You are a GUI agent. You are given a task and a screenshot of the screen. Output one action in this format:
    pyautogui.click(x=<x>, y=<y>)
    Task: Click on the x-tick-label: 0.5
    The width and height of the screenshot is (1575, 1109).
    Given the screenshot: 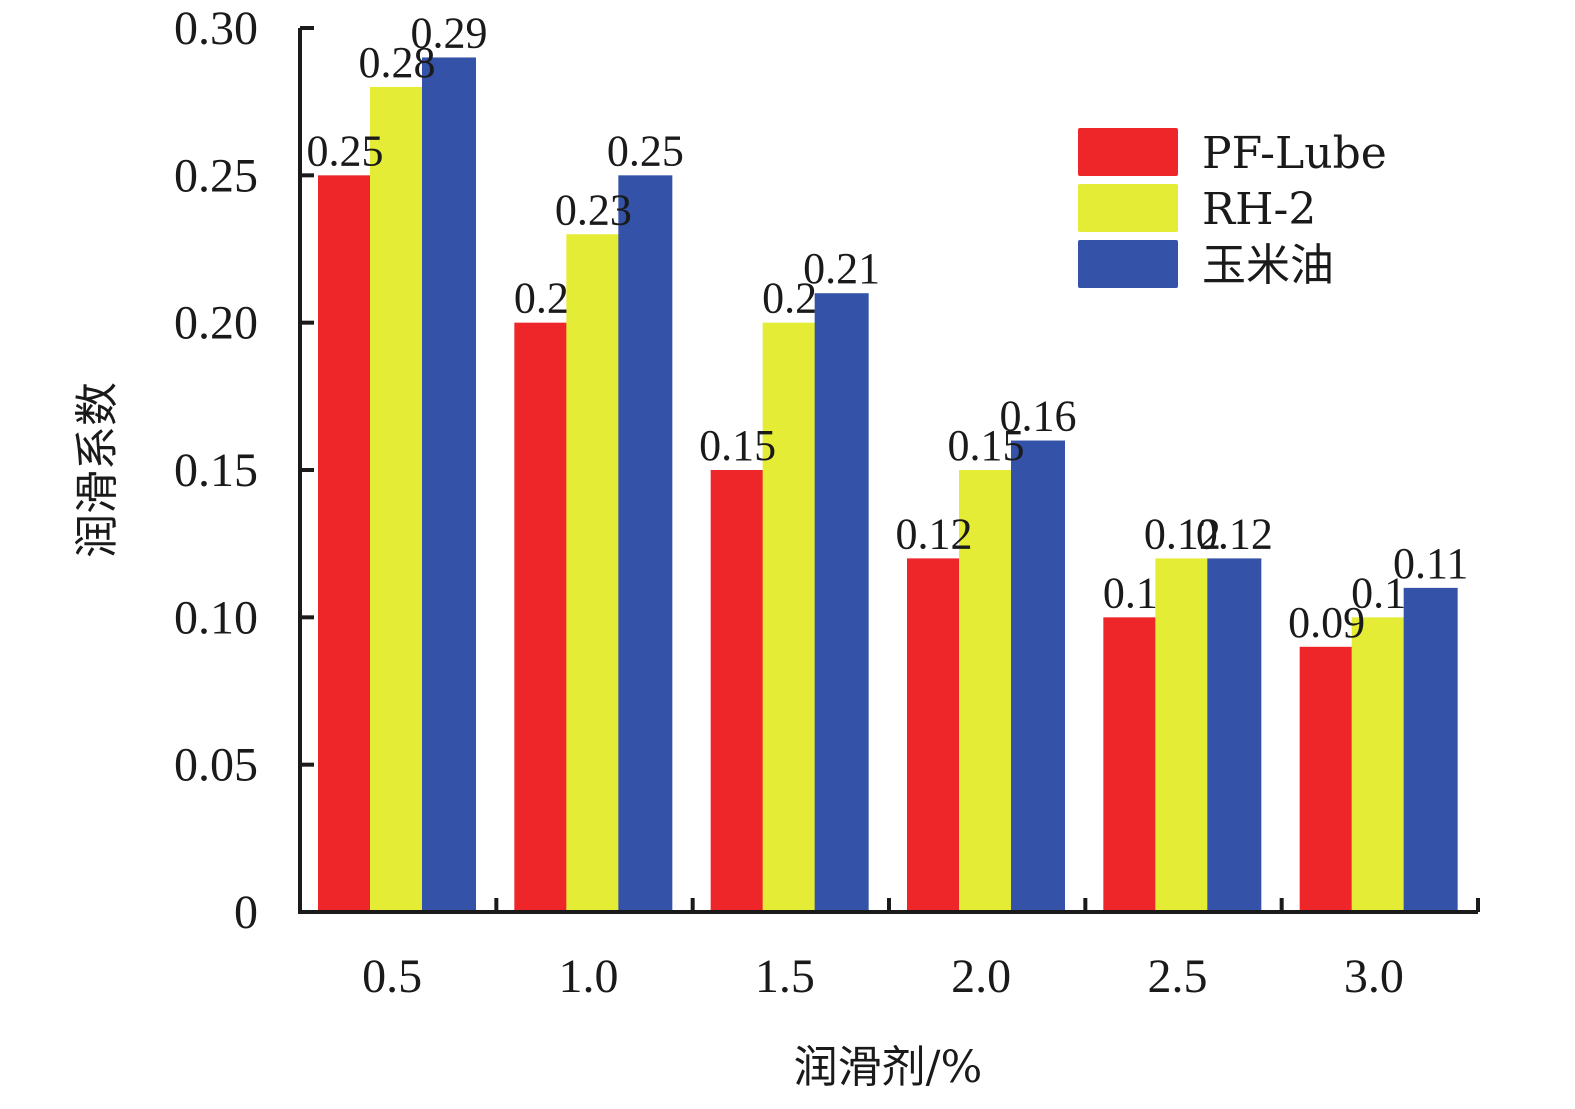 What is the action you would take?
    pyautogui.click(x=392, y=976)
    